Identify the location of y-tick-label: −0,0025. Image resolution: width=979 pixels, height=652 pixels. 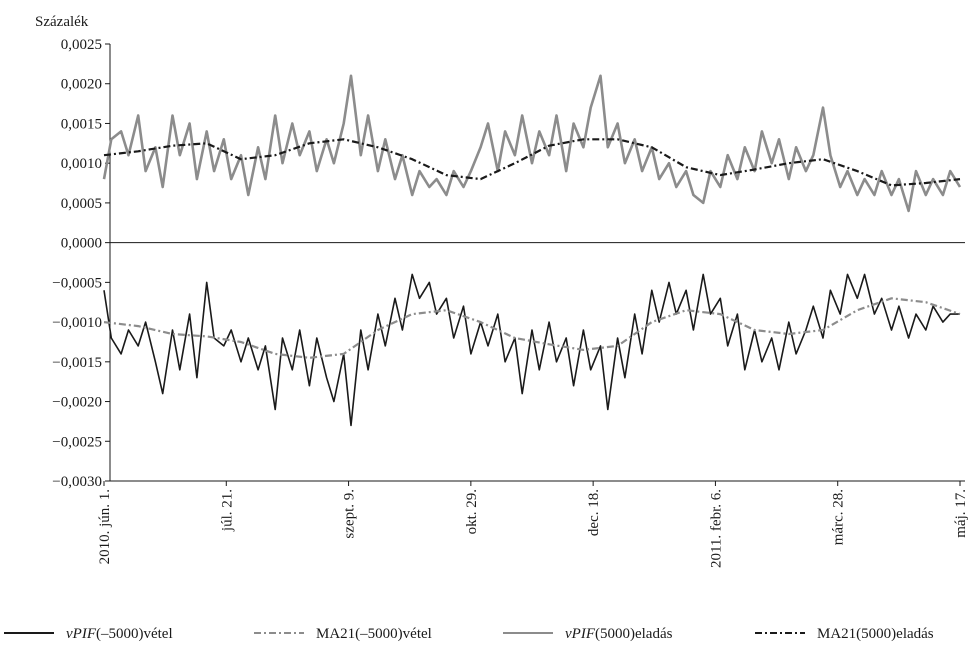
(77, 442).